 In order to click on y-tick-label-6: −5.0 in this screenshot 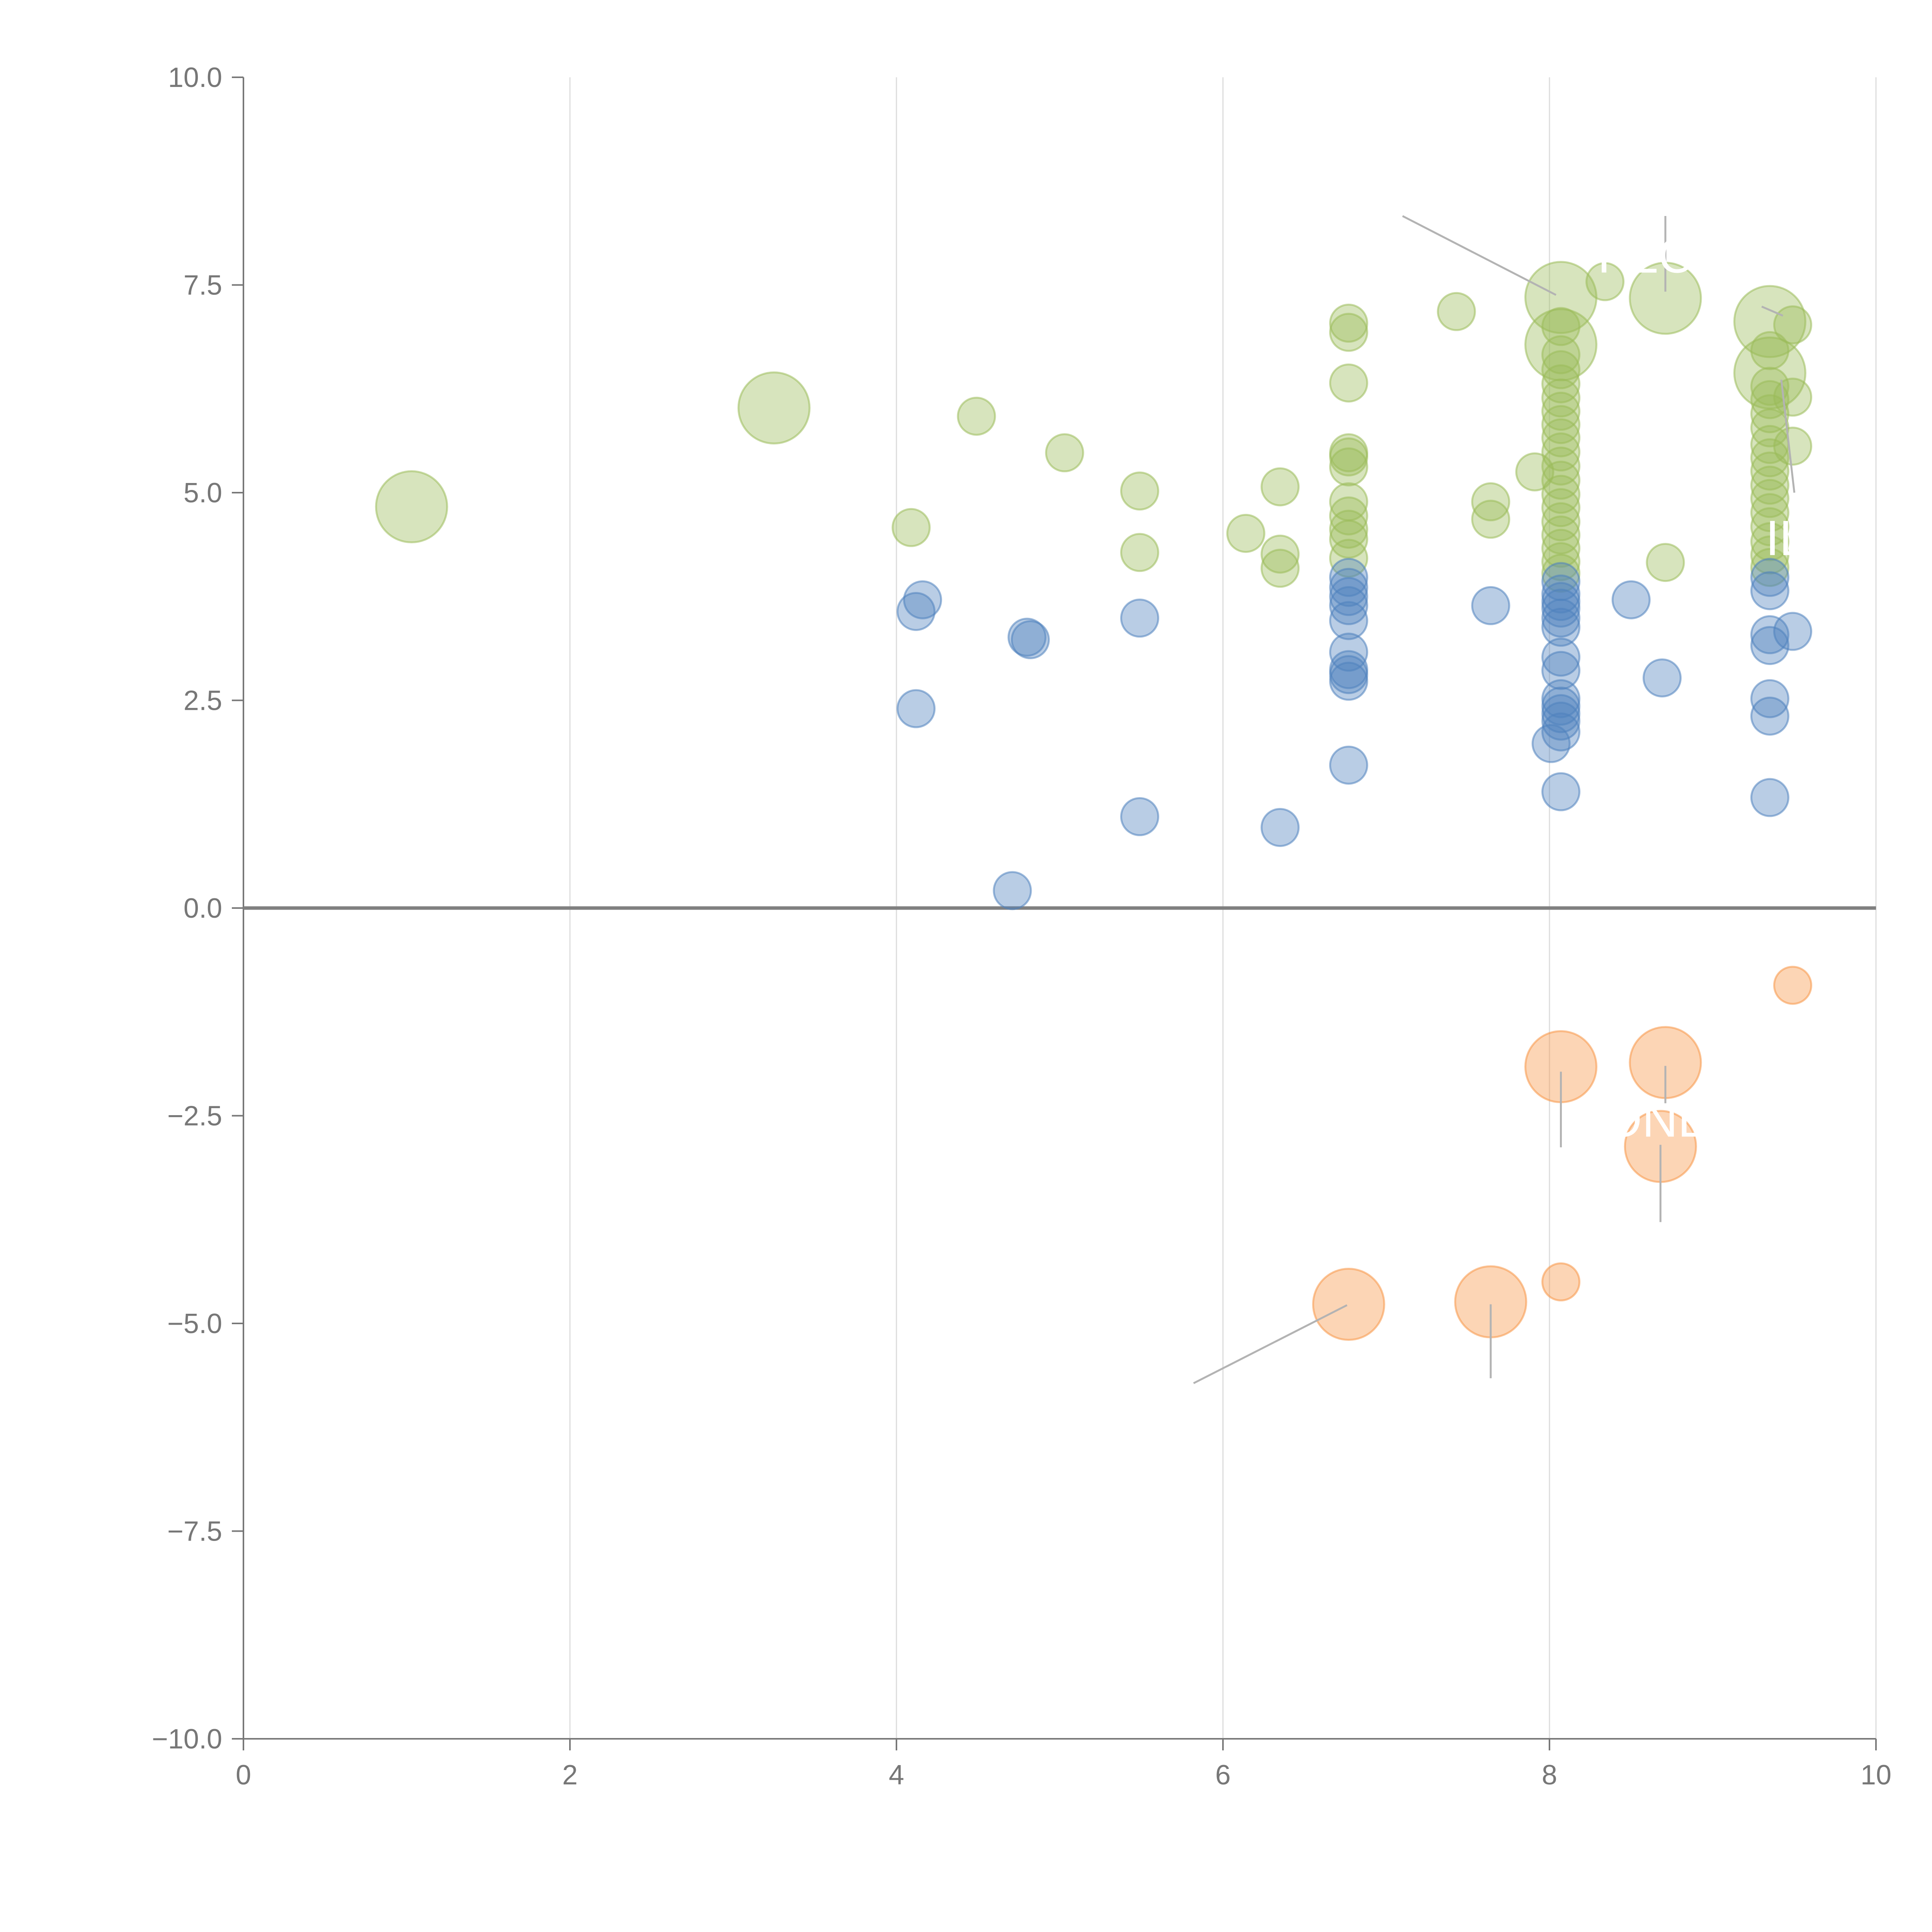, I will do `click(194, 1324)`.